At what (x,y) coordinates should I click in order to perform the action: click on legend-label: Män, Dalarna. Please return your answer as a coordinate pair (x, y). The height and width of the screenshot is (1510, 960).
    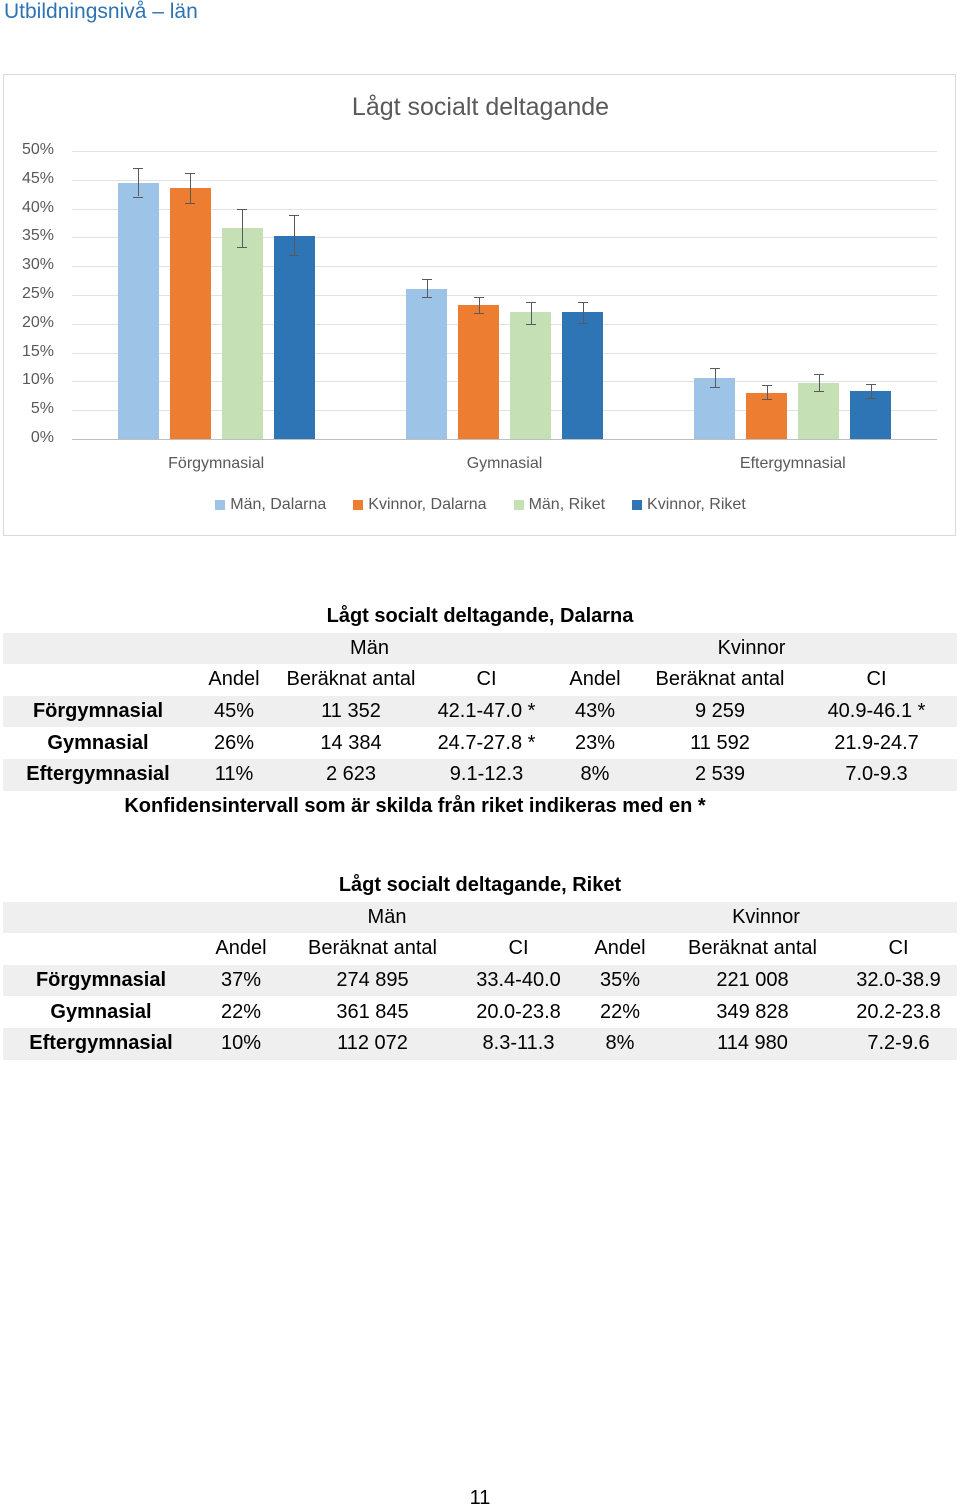
    Looking at the image, I should click on (278, 504).